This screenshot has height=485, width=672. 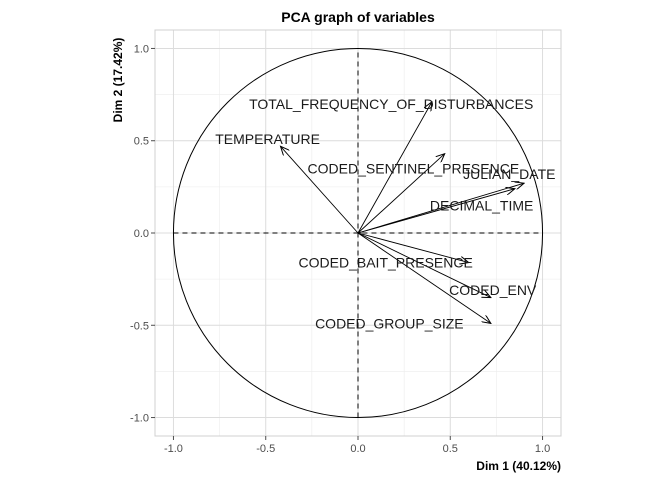 What do you see at coordinates (450, 449) in the screenshot?
I see `x-tick-label: 0.5` at bounding box center [450, 449].